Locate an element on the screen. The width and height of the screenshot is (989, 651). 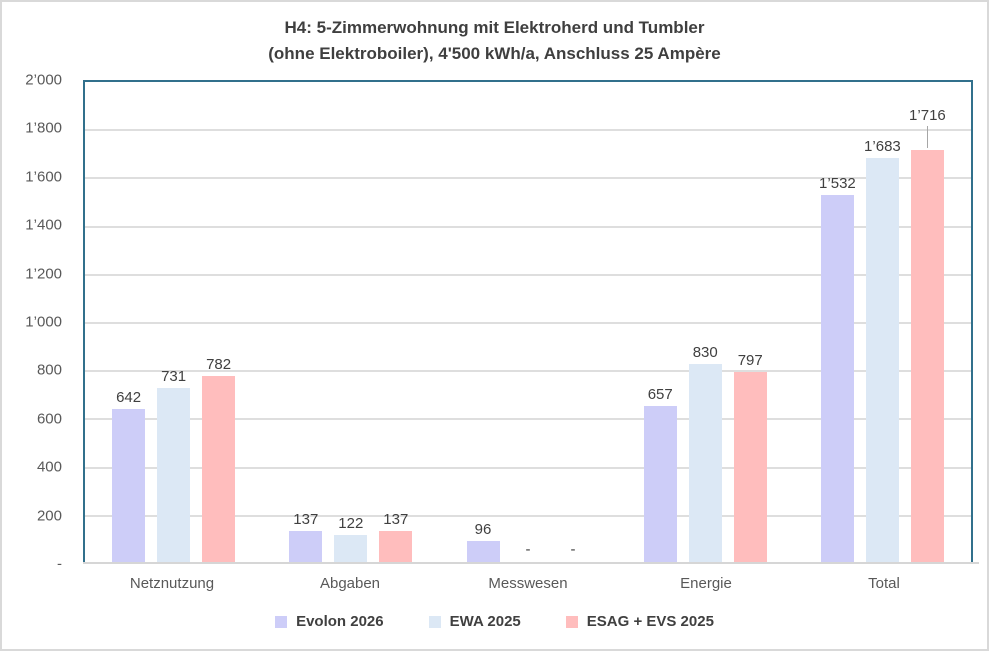
bar: 642 is located at coordinates (129, 476).